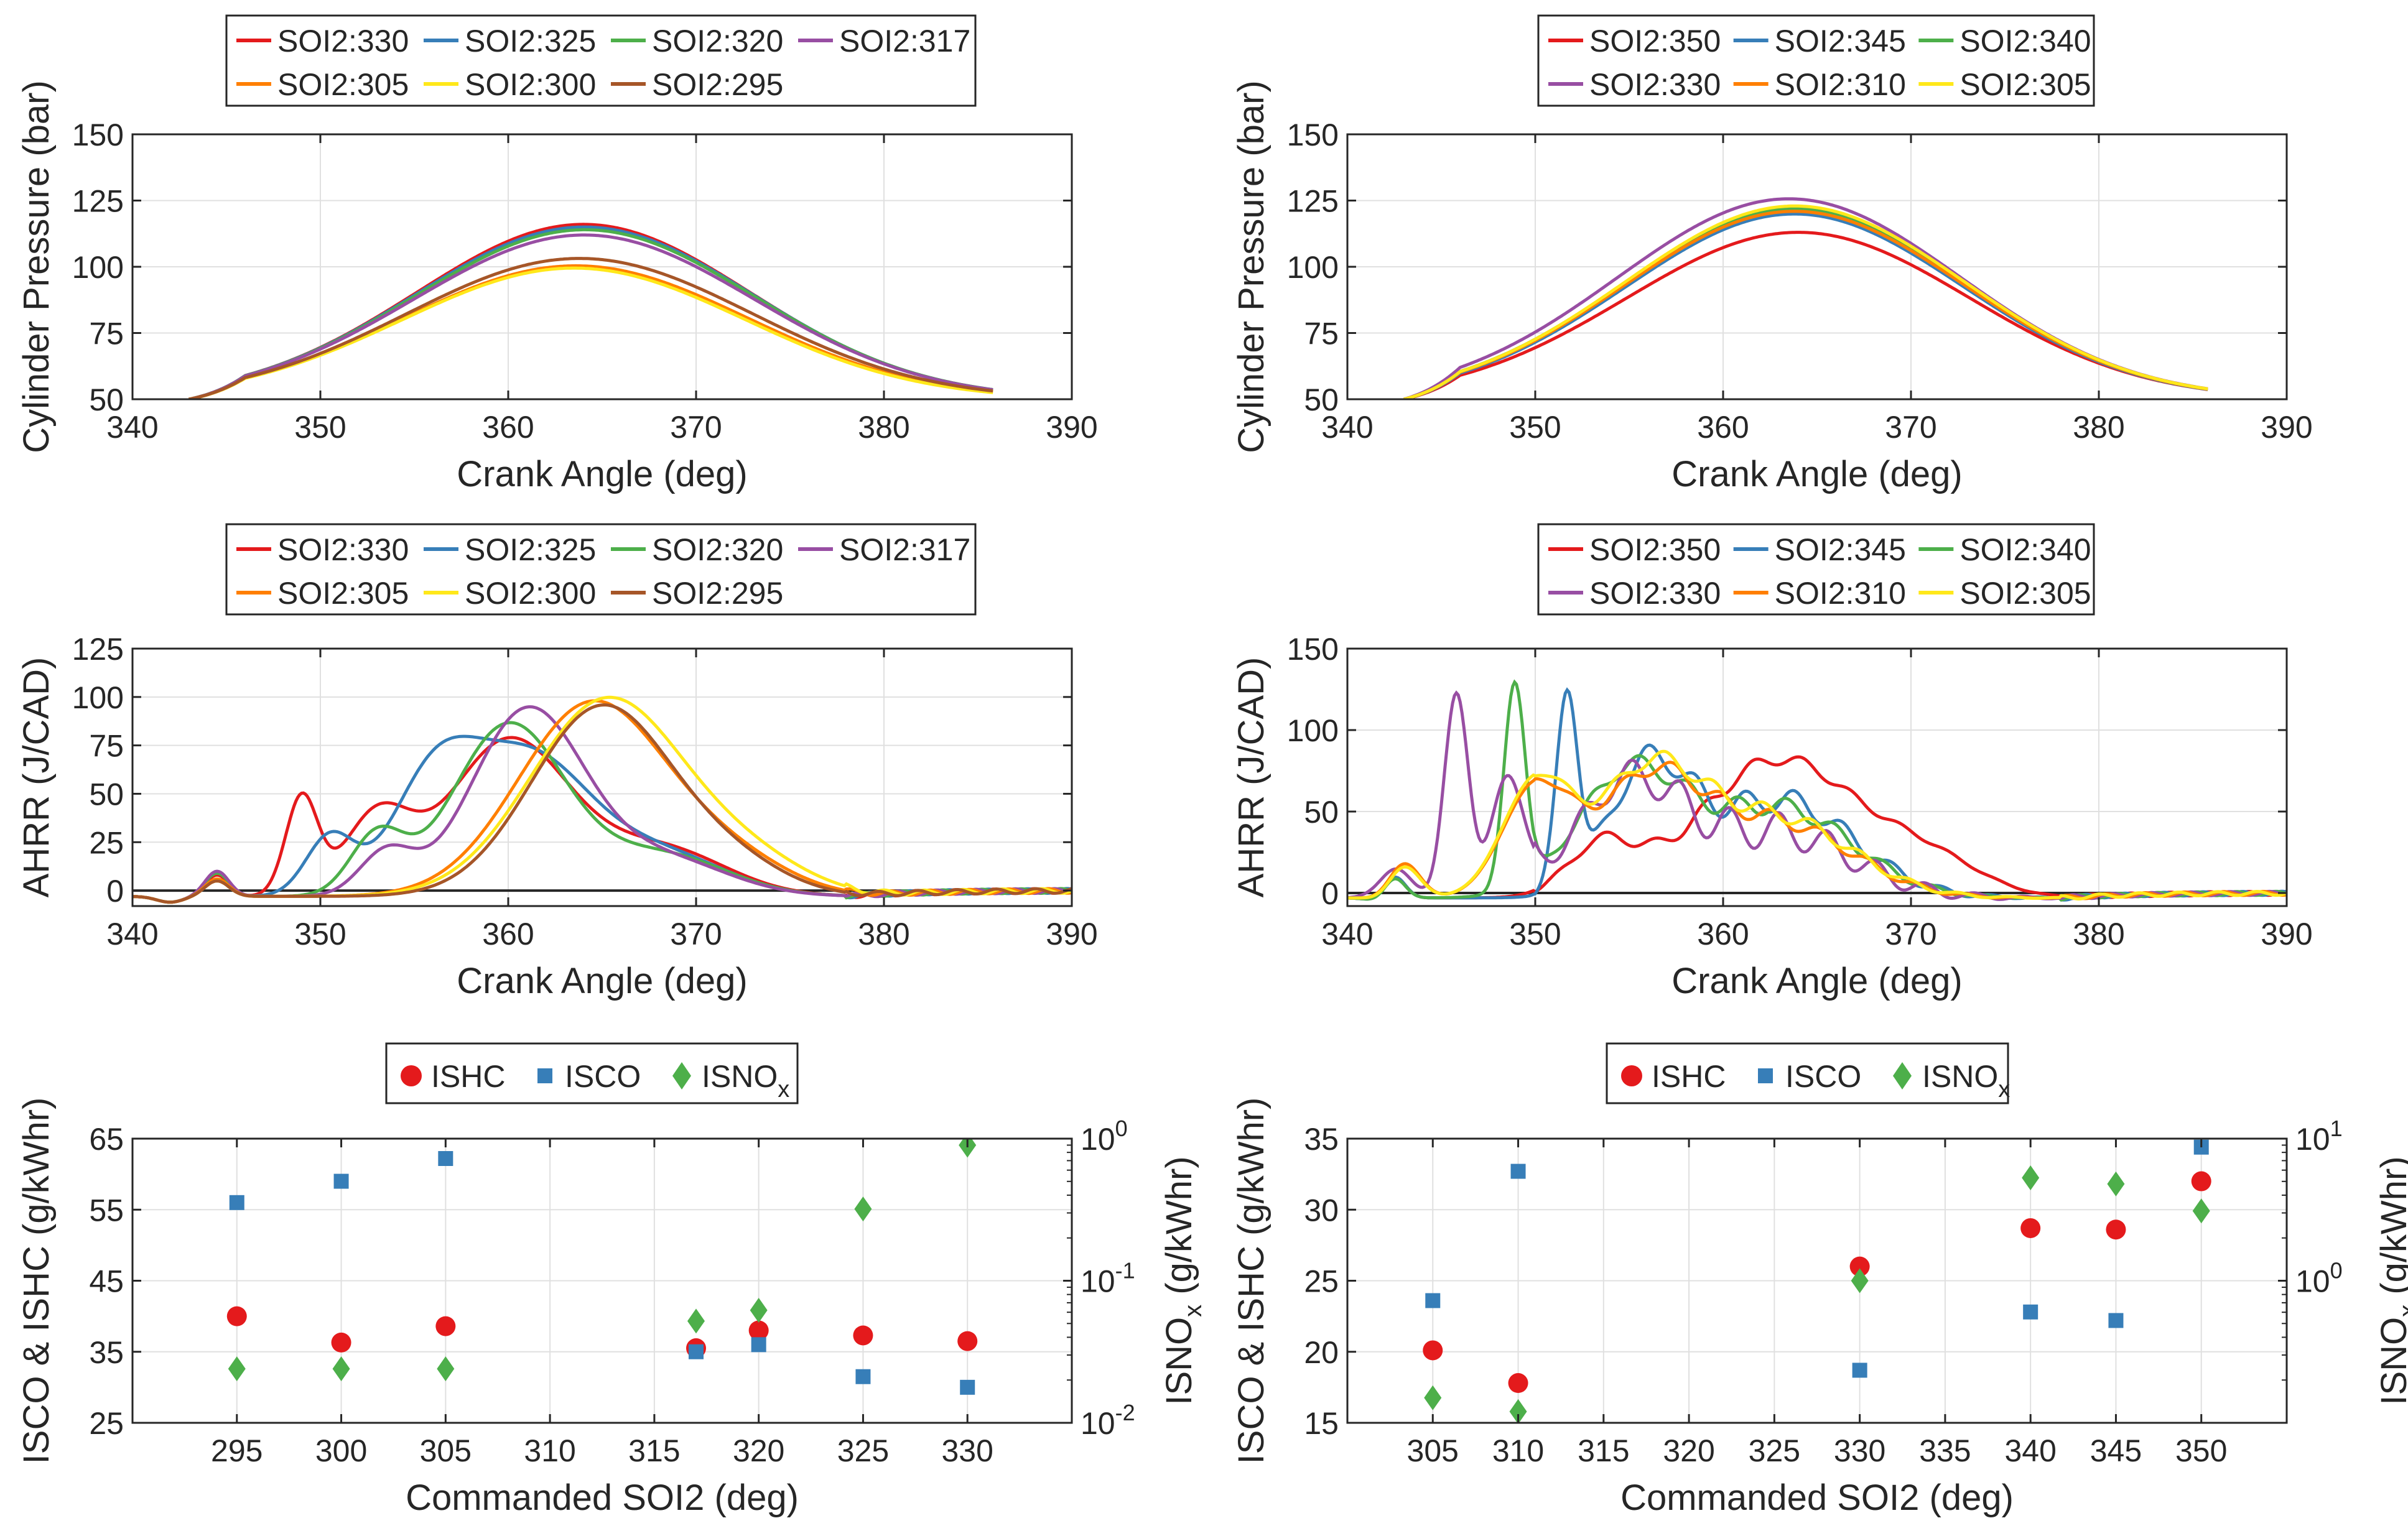  What do you see at coordinates (1251, 266) in the screenshot?
I see `y-axis-label: Cylinder Pressure (bar)` at bounding box center [1251, 266].